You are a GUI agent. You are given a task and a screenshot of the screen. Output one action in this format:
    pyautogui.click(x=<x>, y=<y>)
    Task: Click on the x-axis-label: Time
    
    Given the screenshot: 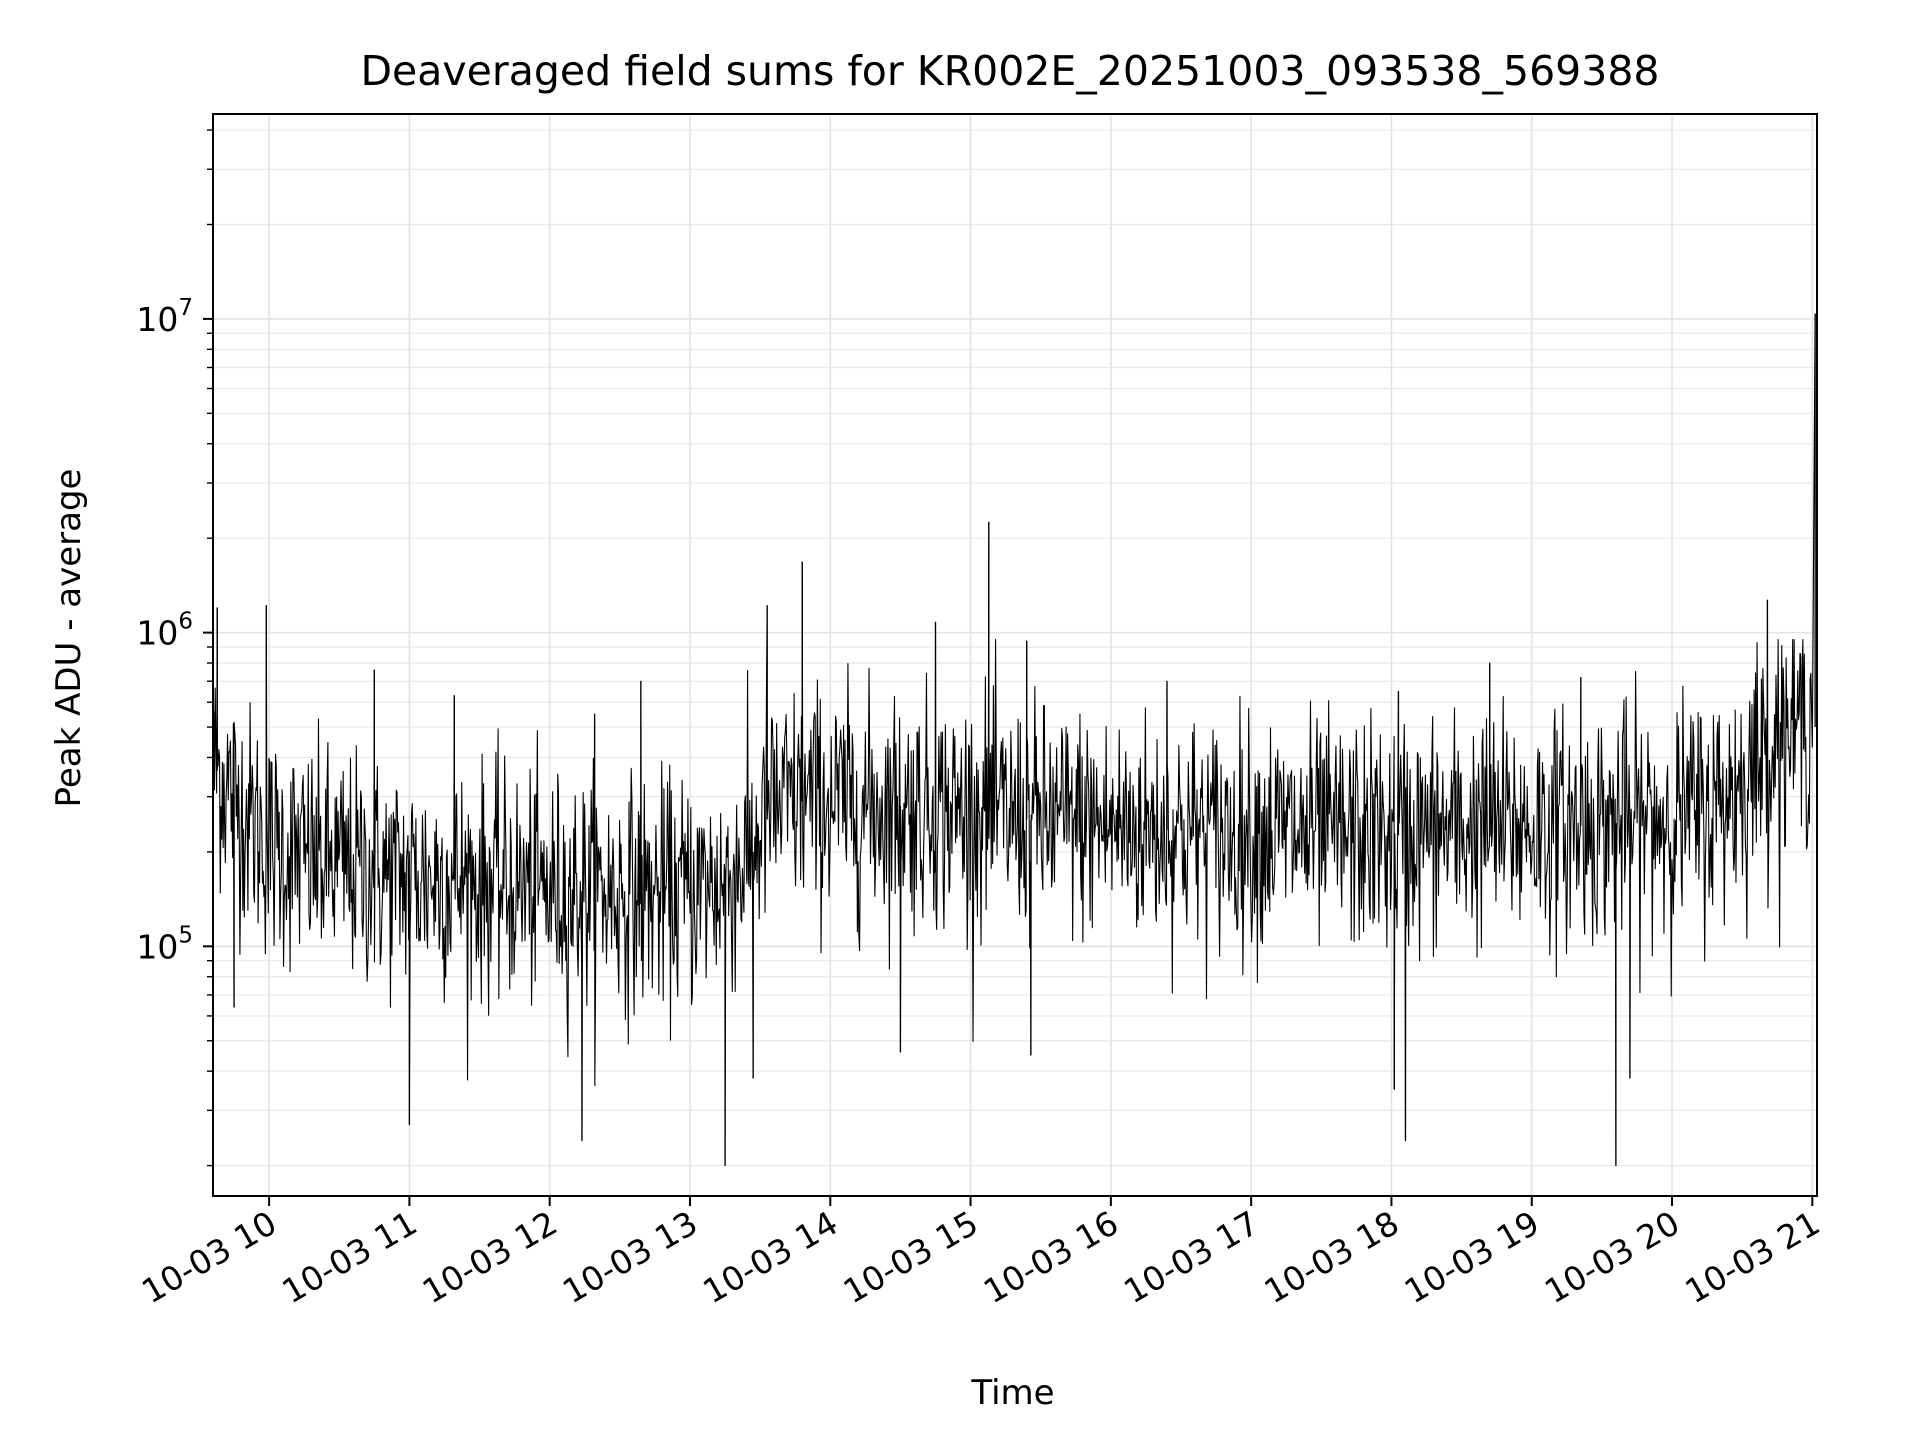 What is the action you would take?
    pyautogui.click(x=1012, y=1393)
    